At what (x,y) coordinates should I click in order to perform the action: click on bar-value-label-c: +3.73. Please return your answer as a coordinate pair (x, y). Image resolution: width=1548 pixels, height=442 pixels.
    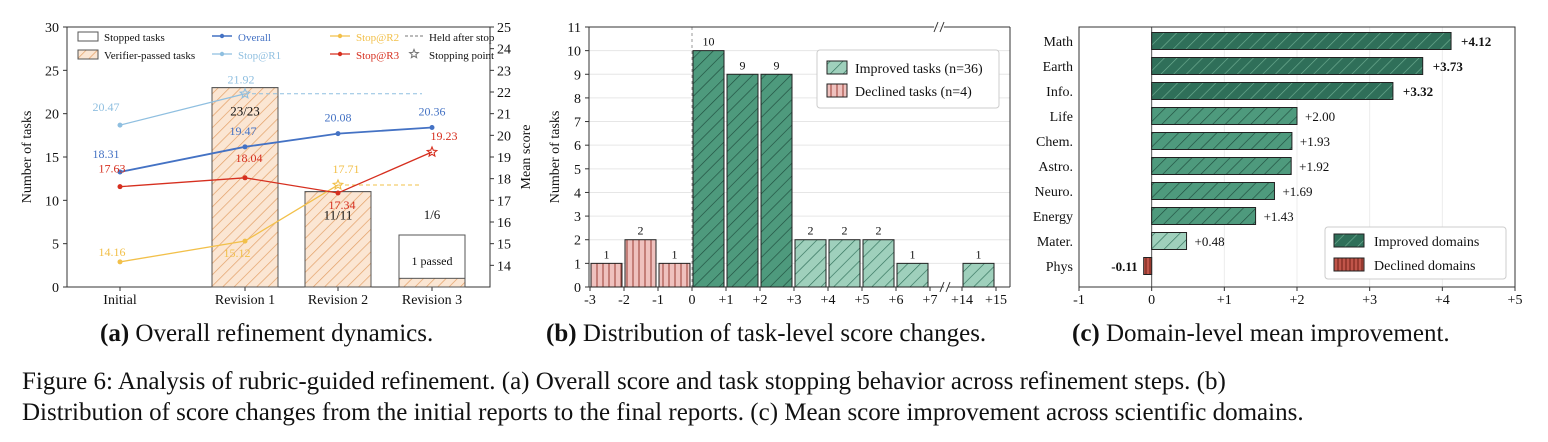
    Looking at the image, I should click on (1448, 66).